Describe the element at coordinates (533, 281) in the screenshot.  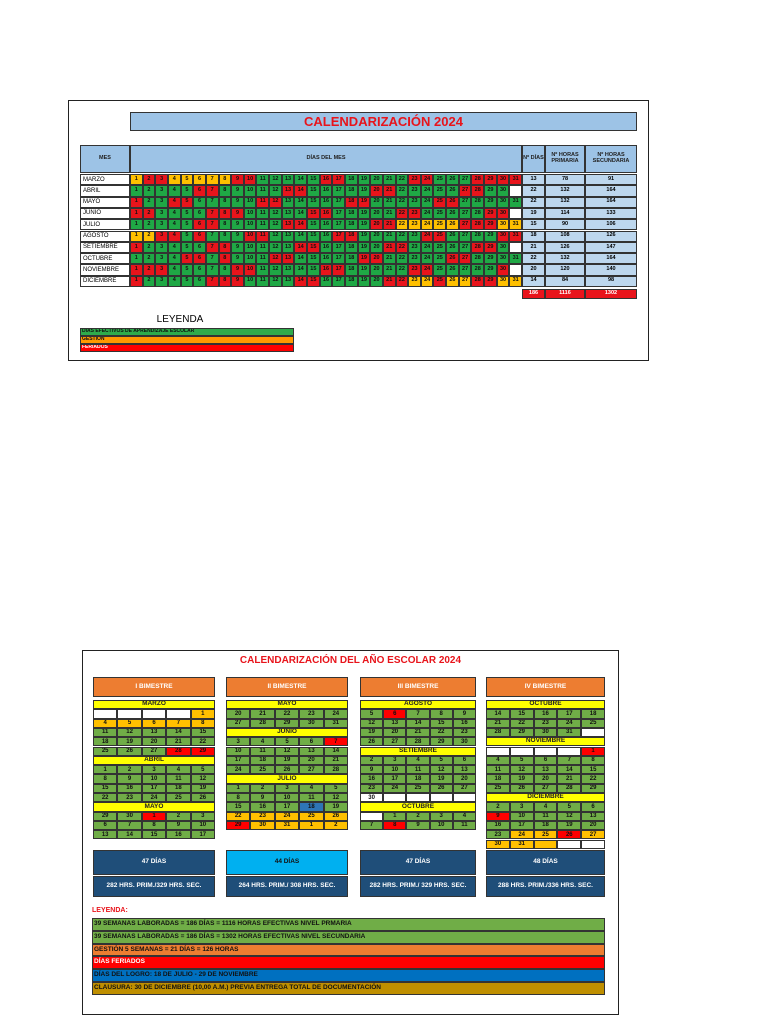
I see `n-days: 14` at that location.